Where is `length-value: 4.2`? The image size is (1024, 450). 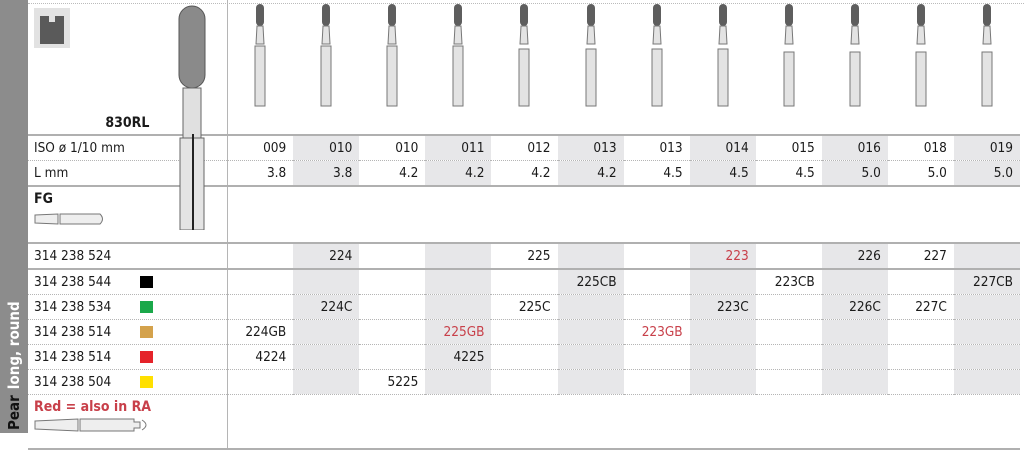
length-value: 4.2 is located at coordinates (392, 173).